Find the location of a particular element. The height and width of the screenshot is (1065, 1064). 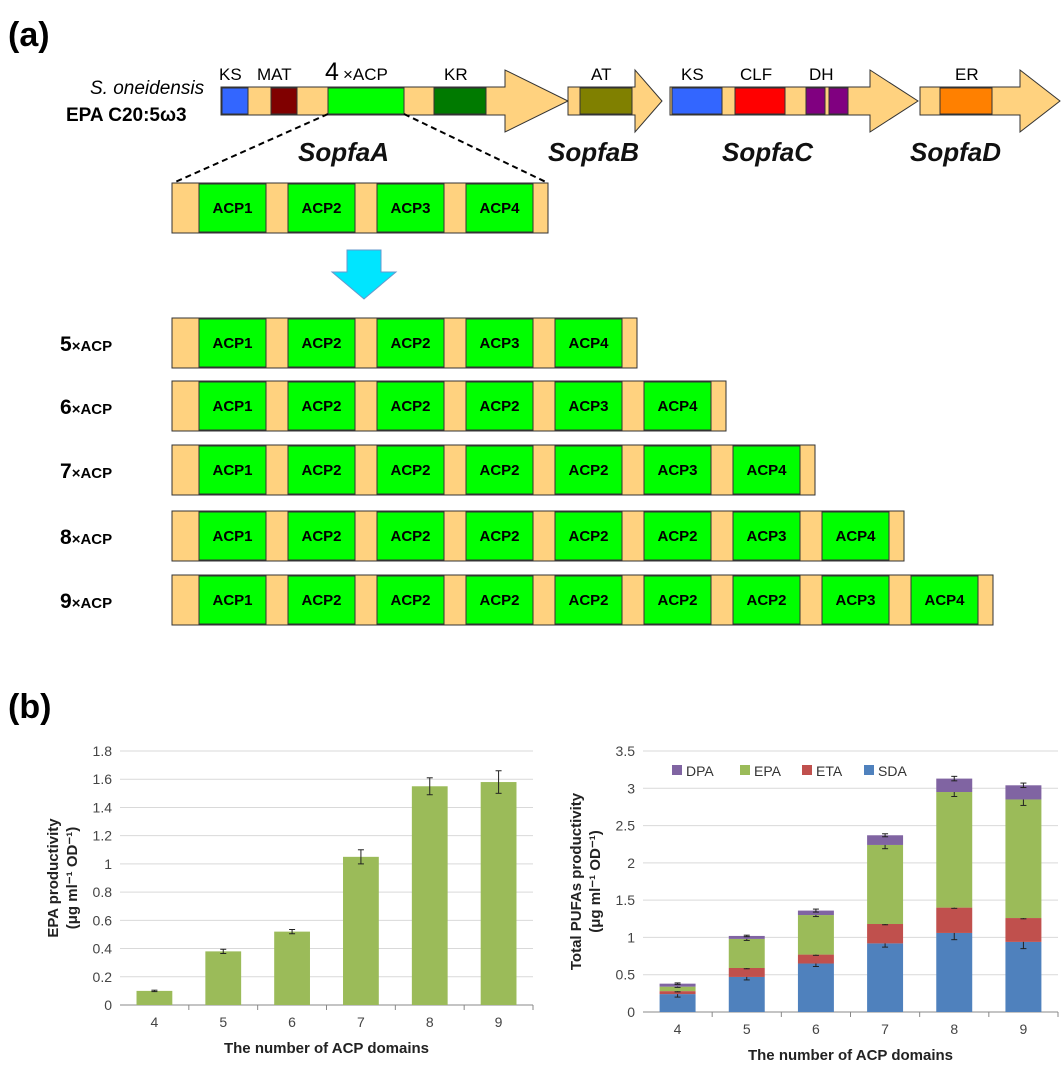

variant-7-row-acp-label: ACP4 is located at coordinates (766, 470).